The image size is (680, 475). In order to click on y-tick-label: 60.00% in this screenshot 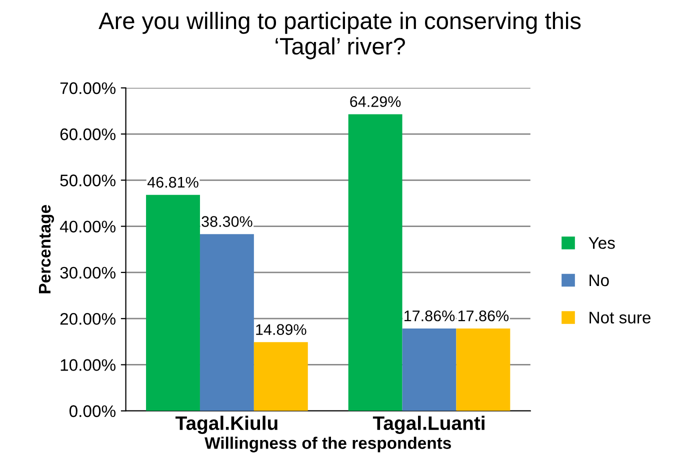, I will do `click(88, 134)`.